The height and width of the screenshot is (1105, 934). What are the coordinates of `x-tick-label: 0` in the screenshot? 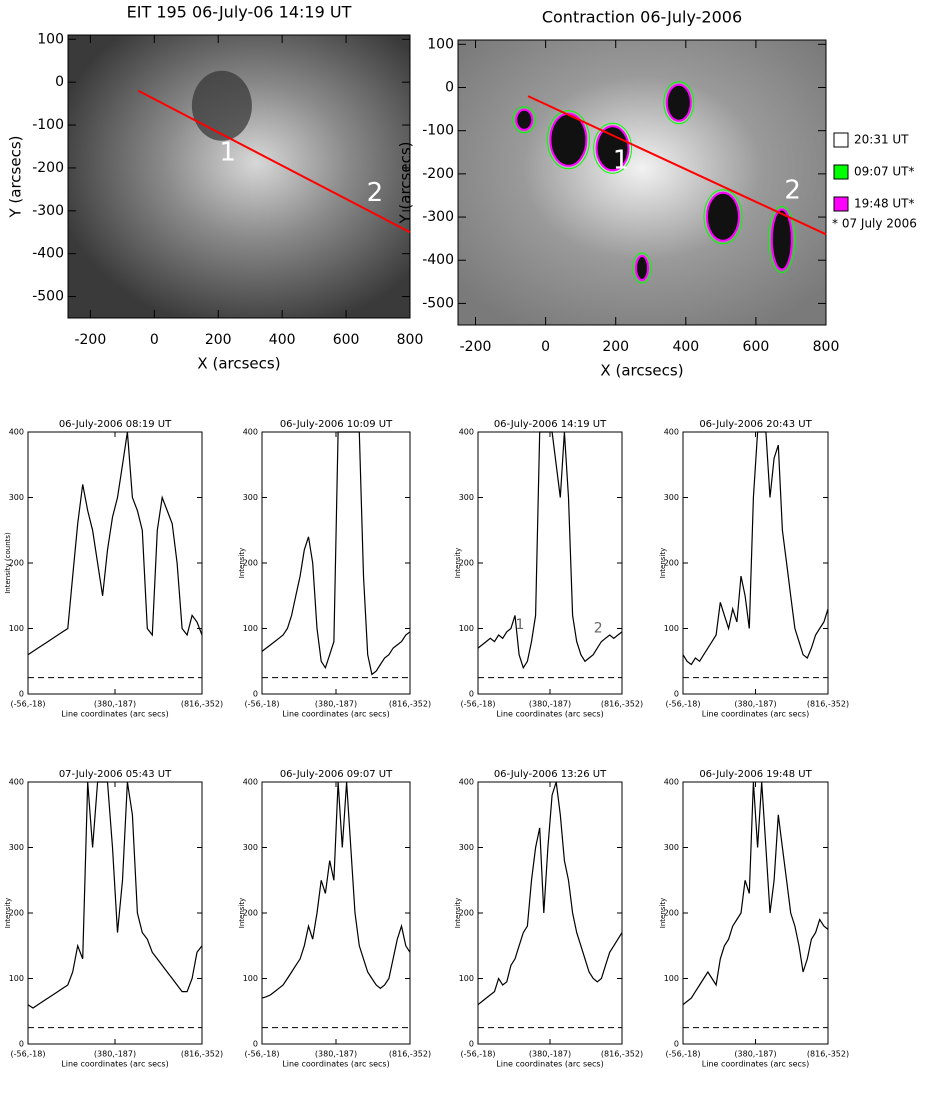 It's located at (545, 347).